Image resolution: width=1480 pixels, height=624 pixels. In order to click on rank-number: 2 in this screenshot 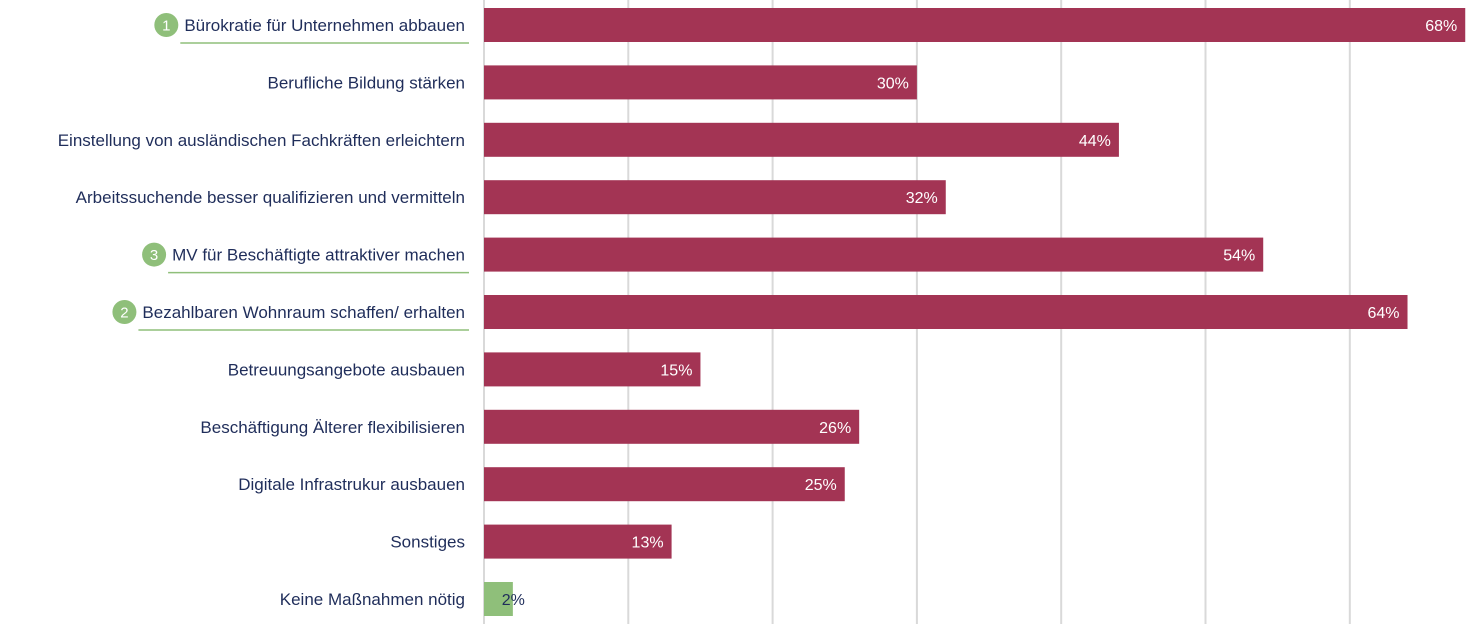, I will do `click(124, 313)`.